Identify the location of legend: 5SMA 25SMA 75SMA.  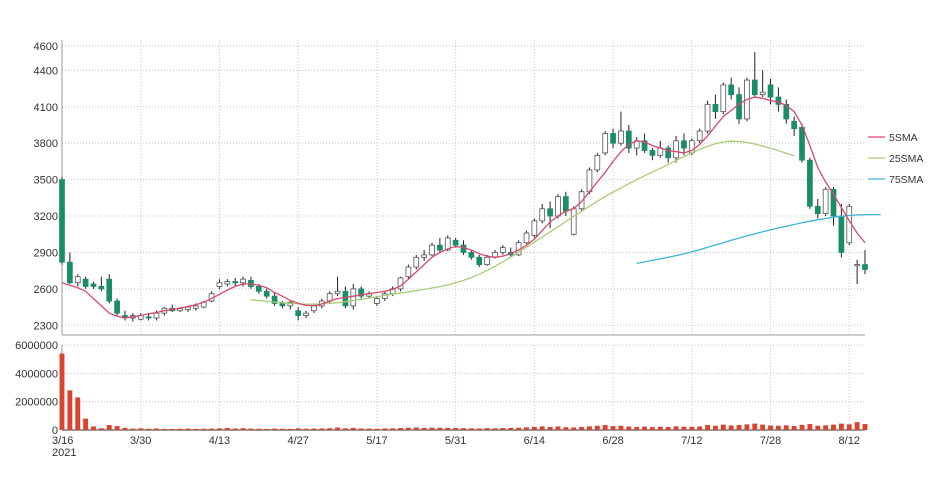
(895, 159).